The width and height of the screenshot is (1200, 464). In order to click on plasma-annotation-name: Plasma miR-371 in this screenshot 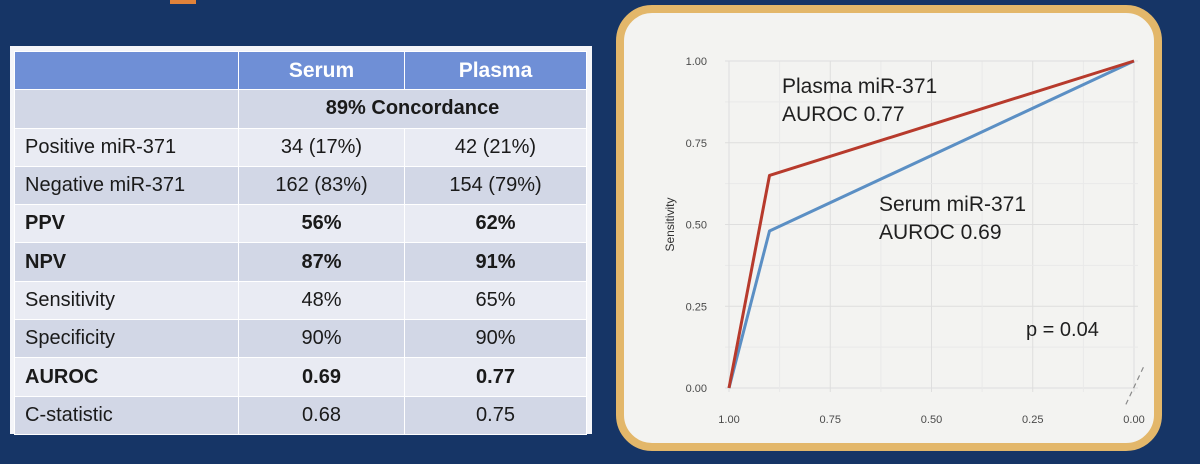, I will do `click(859, 86)`.